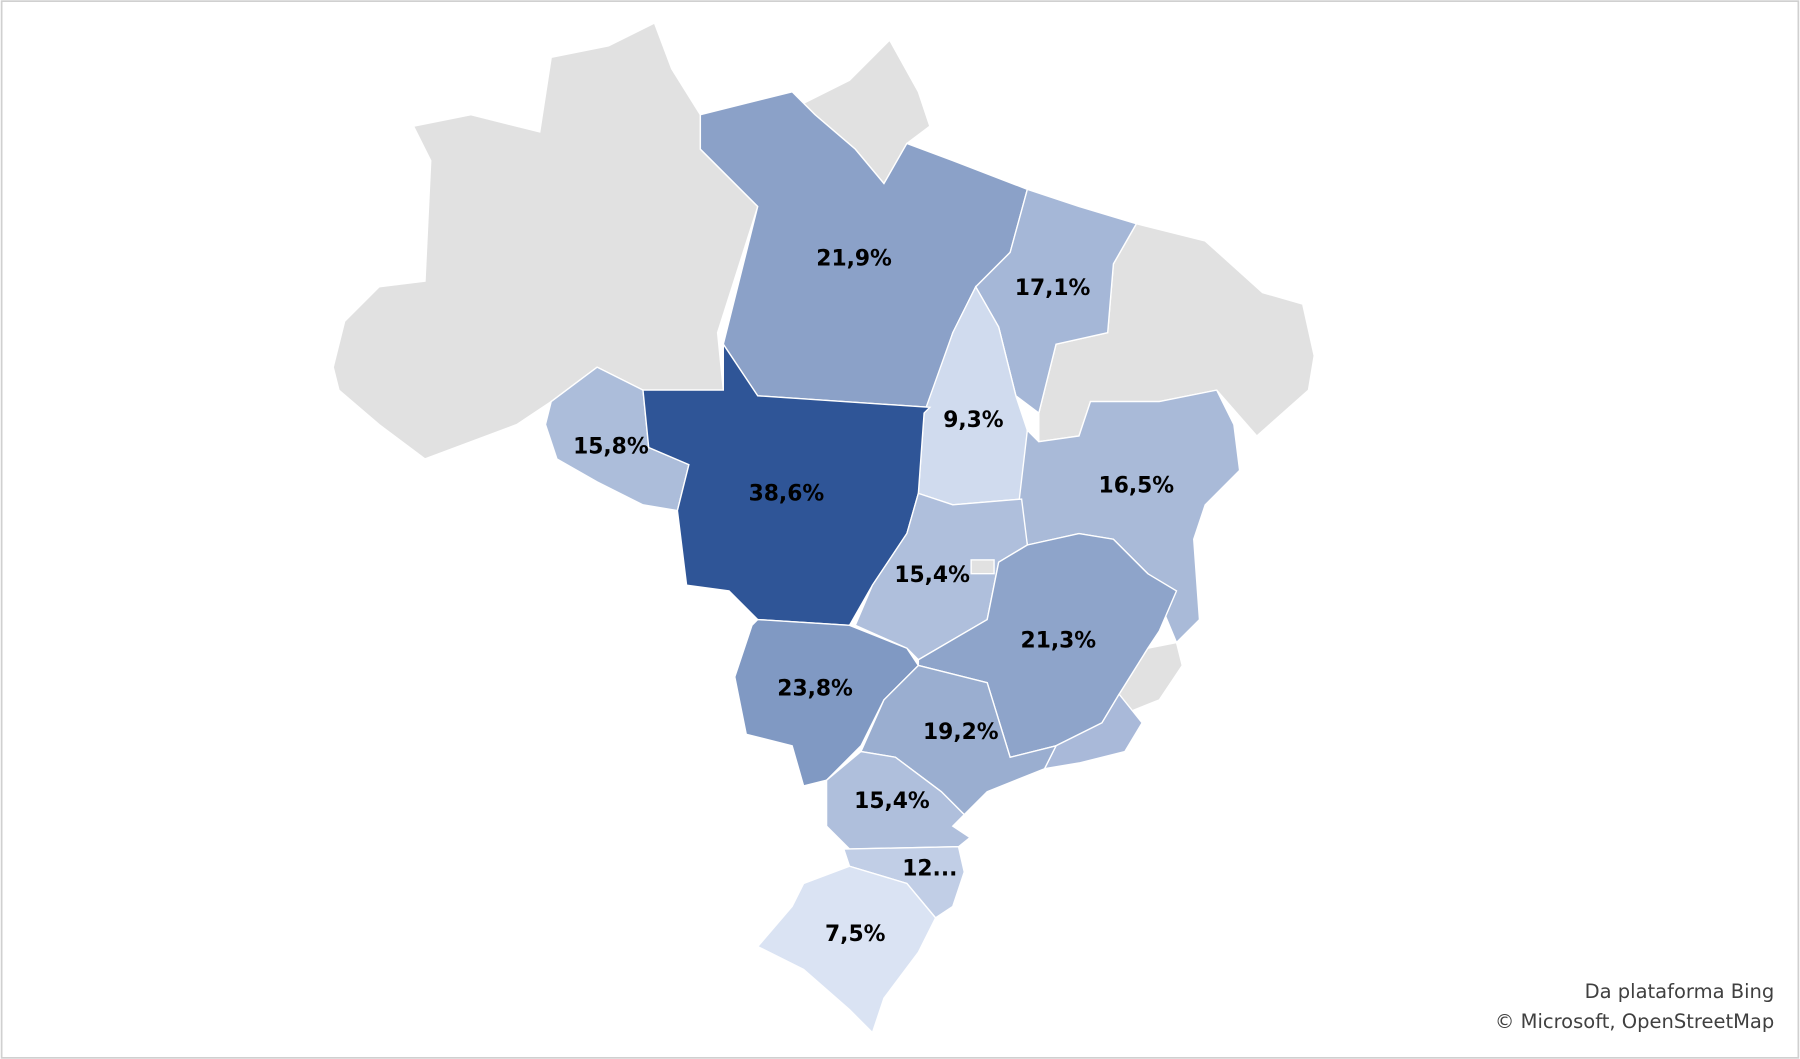  What do you see at coordinates (1059, 640) in the screenshot?
I see `data-label: 21,3%` at bounding box center [1059, 640].